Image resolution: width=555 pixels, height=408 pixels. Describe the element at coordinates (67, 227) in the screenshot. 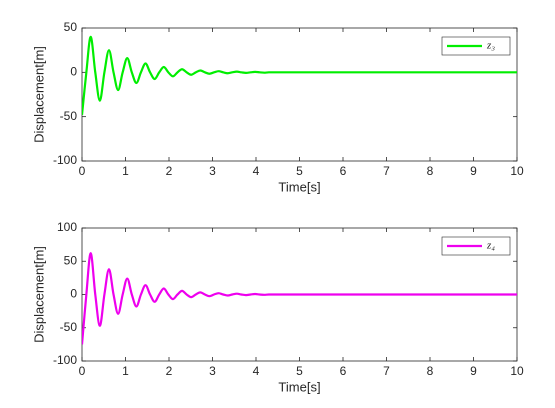

I see `y-tick-label: 100` at that location.